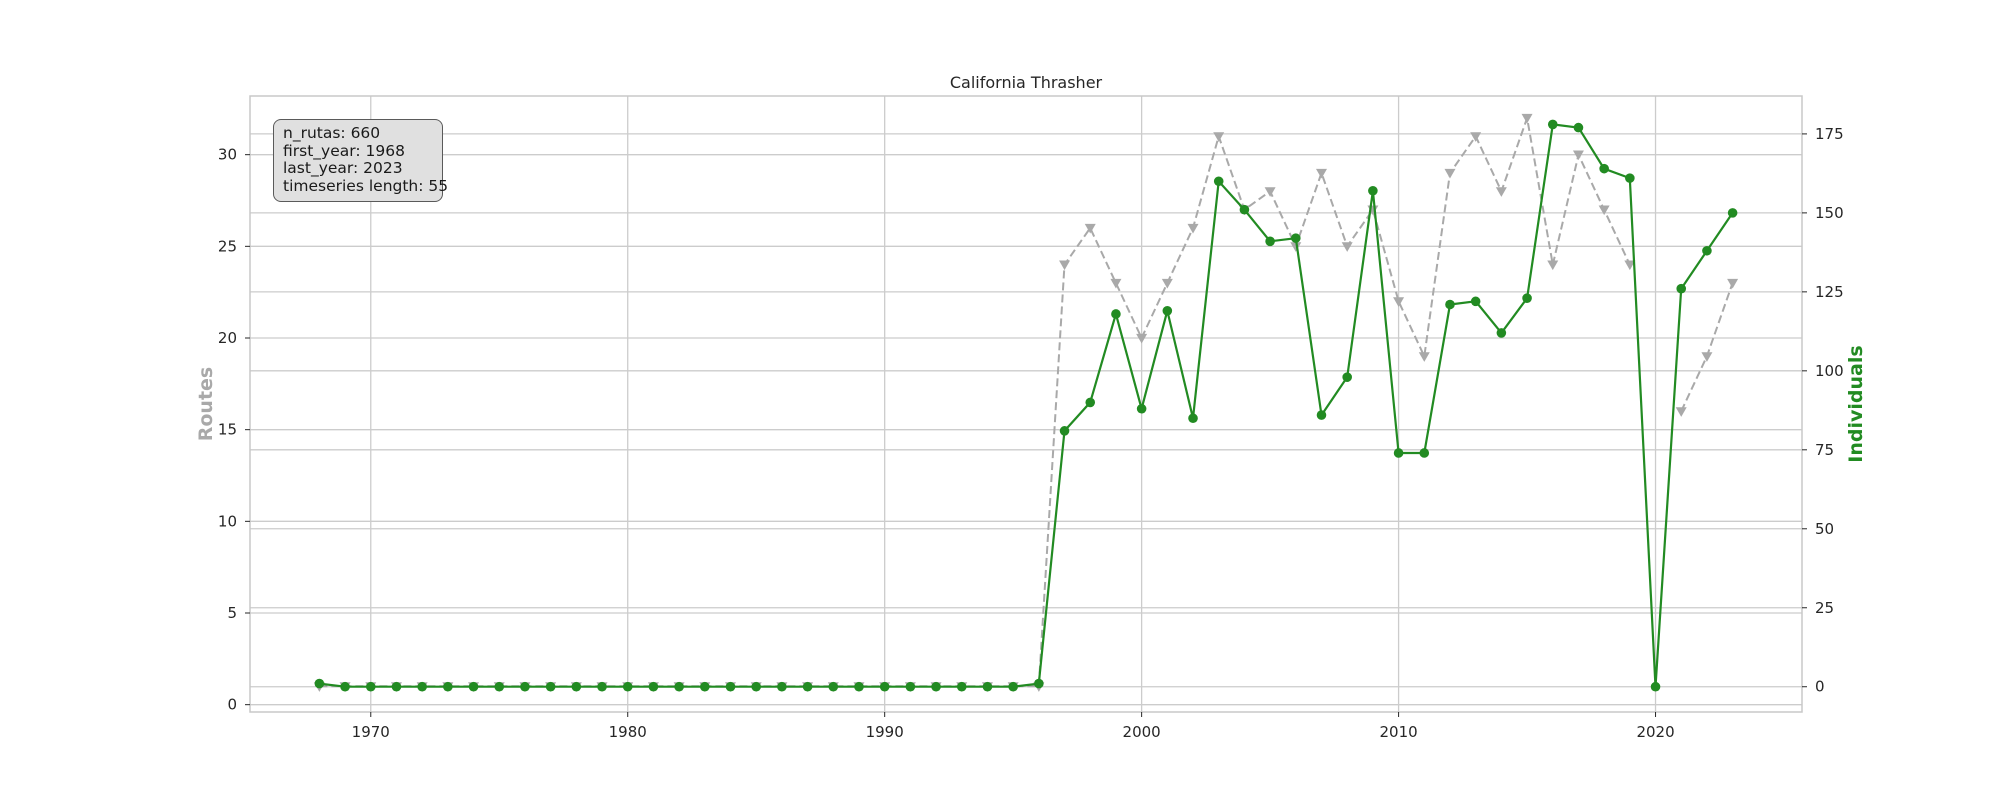  What do you see at coordinates (1829, 134) in the screenshot?
I see `y-right-tick-label: 175` at bounding box center [1829, 134].